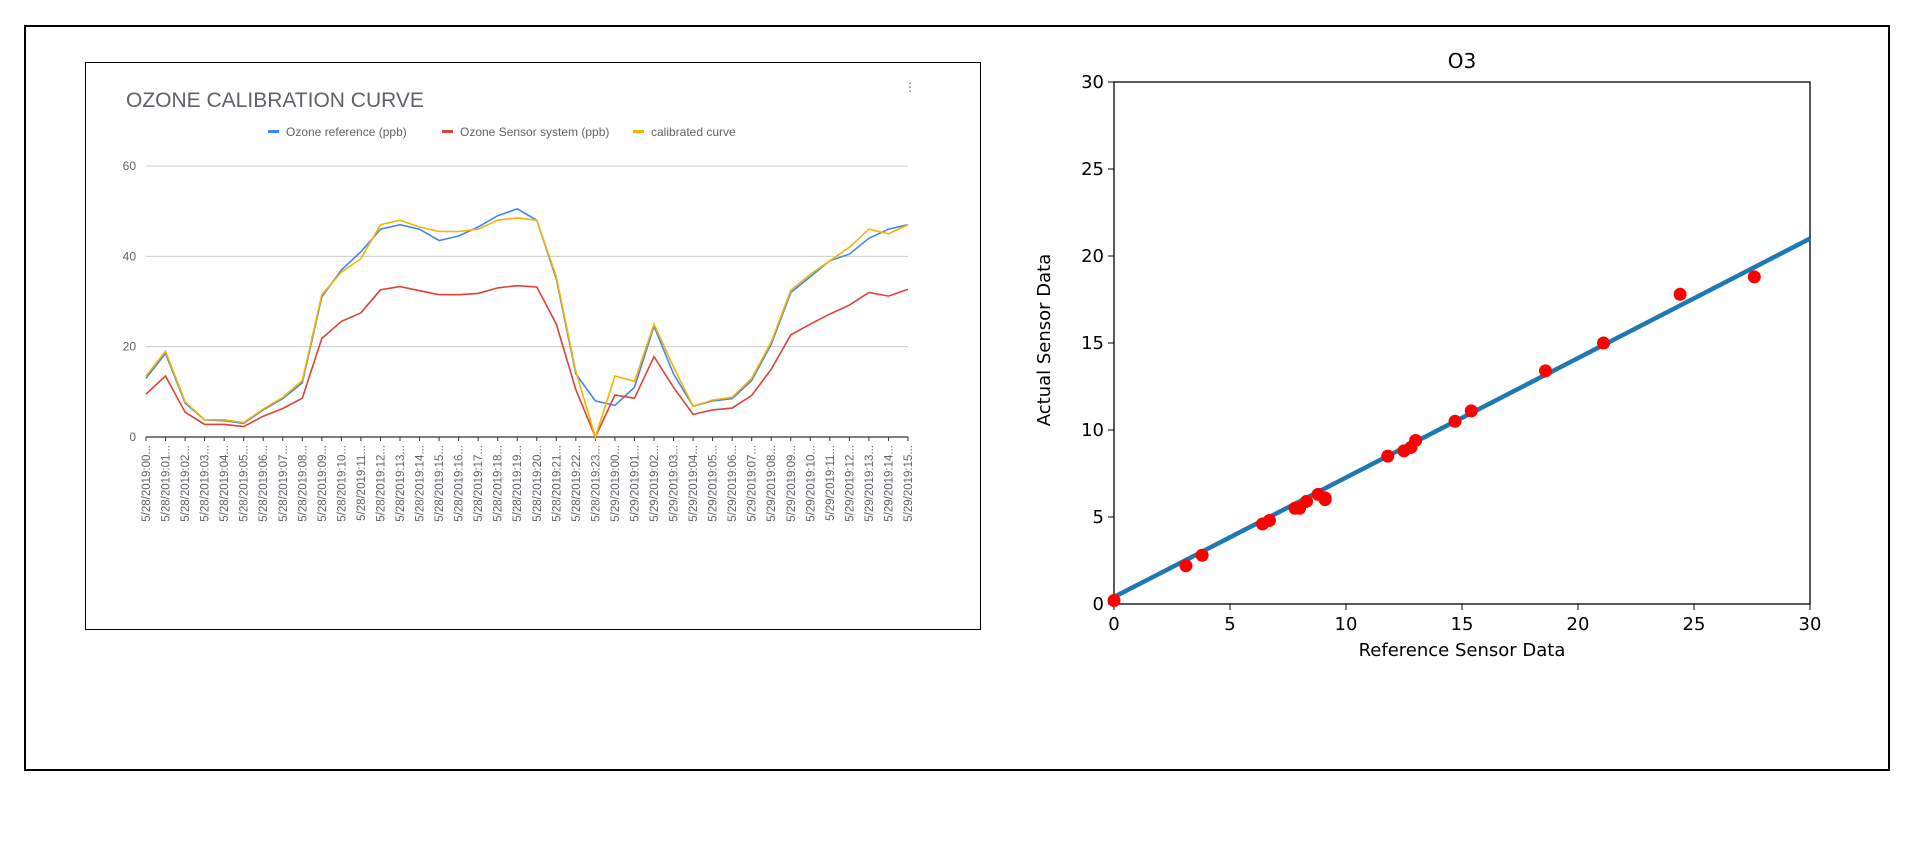  I want to click on y-tick-label: 60, so click(130, 166).